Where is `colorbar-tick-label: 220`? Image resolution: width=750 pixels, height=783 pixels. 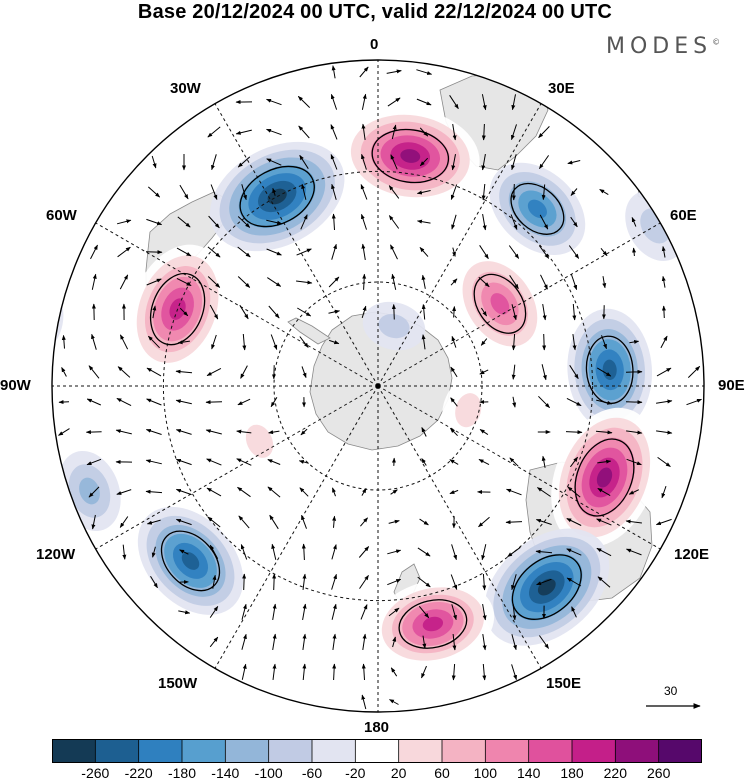
colorbar-tick-label: 220 is located at coordinates (615, 773).